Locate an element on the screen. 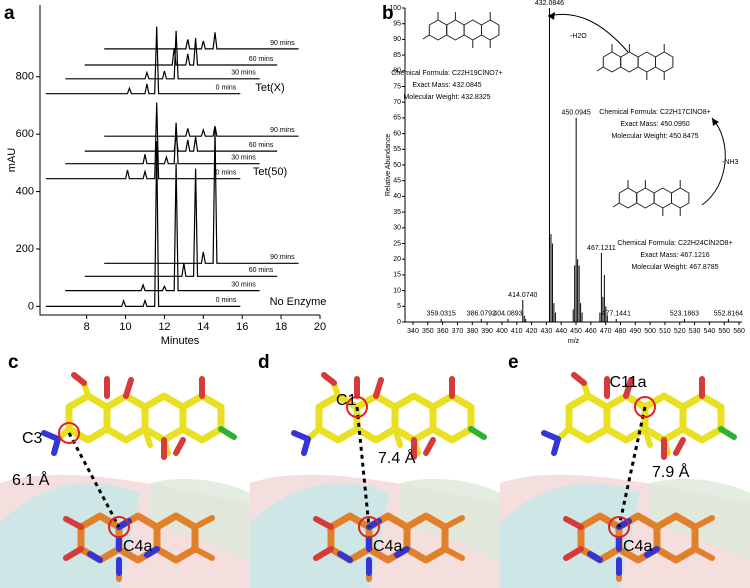 Image resolution: width=750 pixels, height=588 pixels. x-tick-label: 420 is located at coordinates (532, 331).